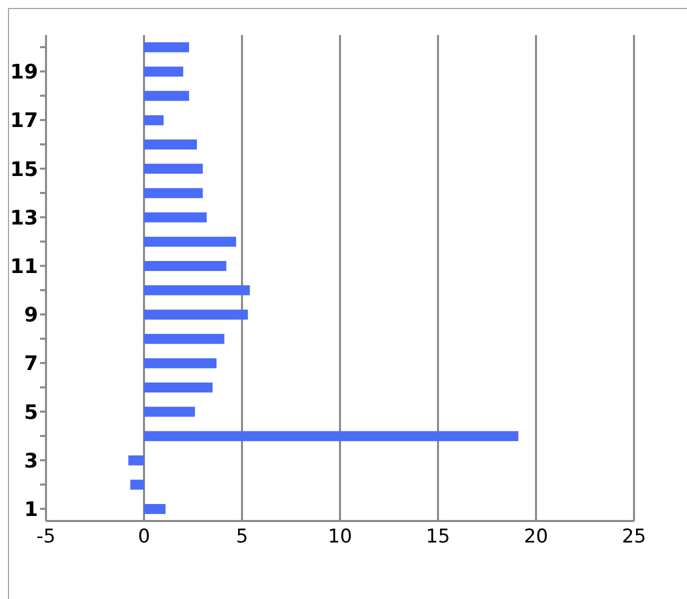 Image resolution: width=687 pixels, height=599 pixels. I want to click on x-tick-label: 20, so click(536, 536).